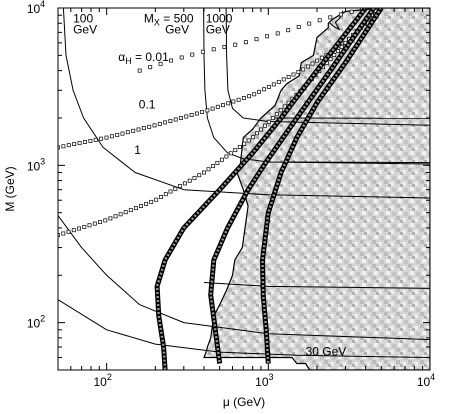 Image resolution: width=450 pixels, height=414 pixels. I want to click on annotation-label: 0.1, so click(147, 104).